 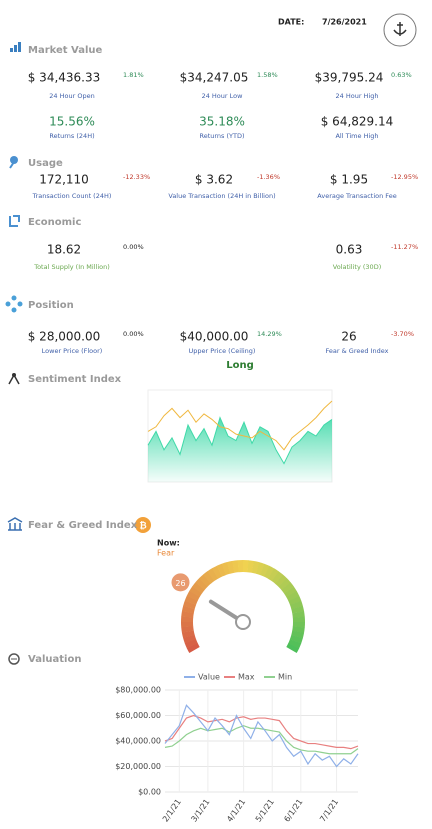 What do you see at coordinates (267, 75) in the screenshot?
I see `metric-change: 1.58%` at bounding box center [267, 75].